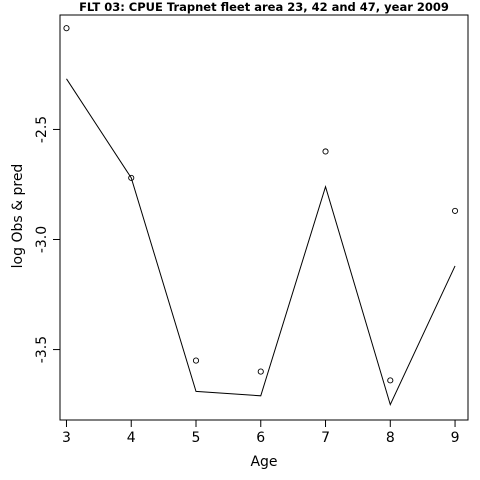  Describe the element at coordinates (325, 438) in the screenshot. I see `x-tick-label: 7` at that location.